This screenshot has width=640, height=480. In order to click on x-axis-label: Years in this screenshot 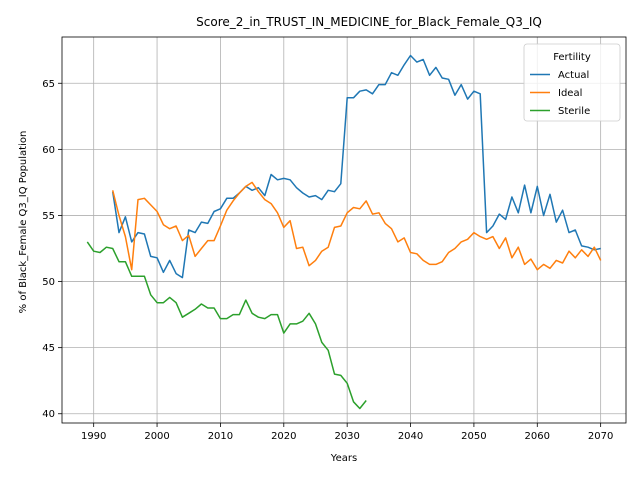, I will do `click(343, 458)`.